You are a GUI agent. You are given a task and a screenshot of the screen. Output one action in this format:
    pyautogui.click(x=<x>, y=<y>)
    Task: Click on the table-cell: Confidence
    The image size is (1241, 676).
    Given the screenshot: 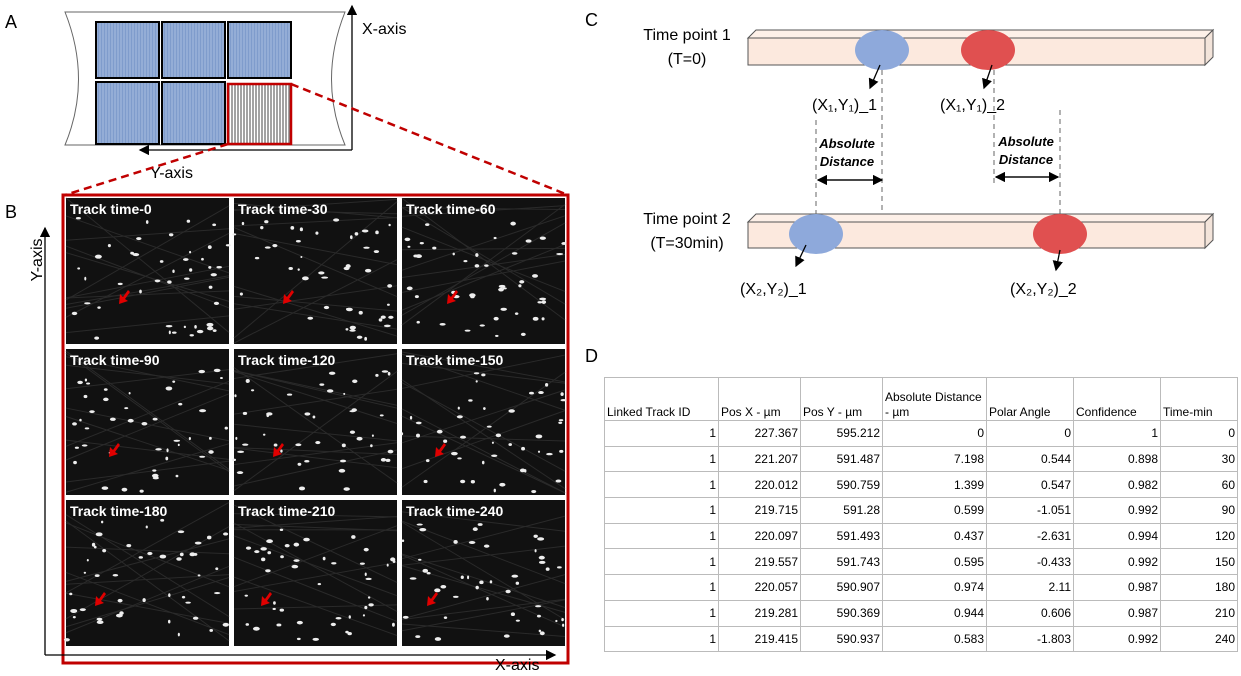 What is the action you would take?
    pyautogui.click(x=1117, y=399)
    